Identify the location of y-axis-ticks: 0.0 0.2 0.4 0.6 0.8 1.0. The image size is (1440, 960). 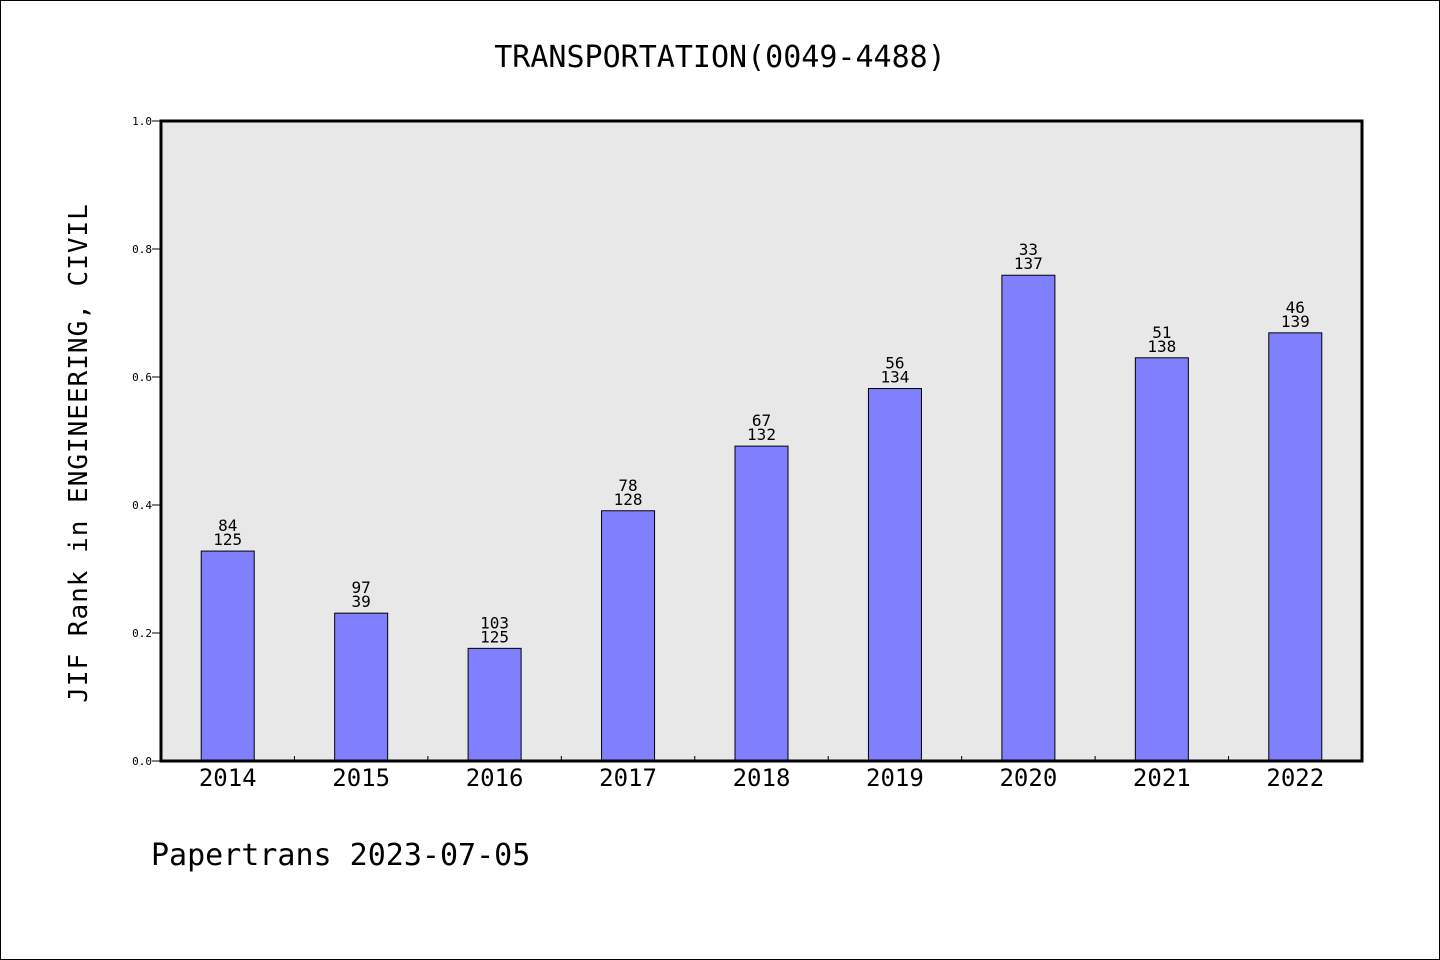
(146, 441).